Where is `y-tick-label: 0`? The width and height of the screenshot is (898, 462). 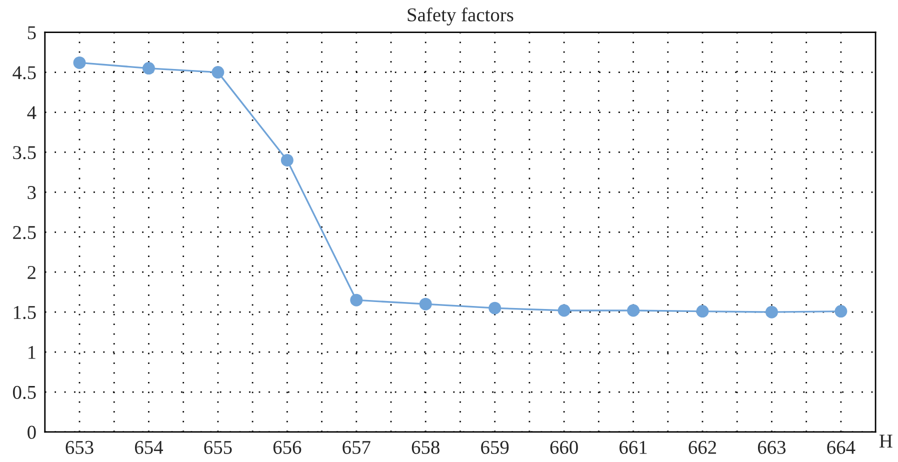 y-tick-label: 0 is located at coordinates (32, 432).